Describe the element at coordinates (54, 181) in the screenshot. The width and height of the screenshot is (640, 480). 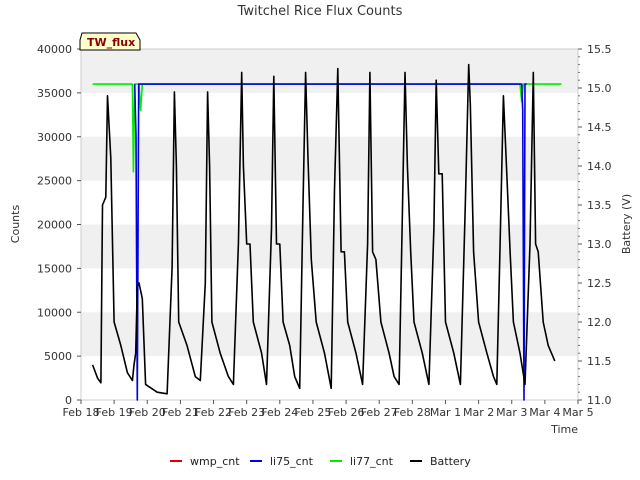
I see `y-tick-label: 25000` at that location.